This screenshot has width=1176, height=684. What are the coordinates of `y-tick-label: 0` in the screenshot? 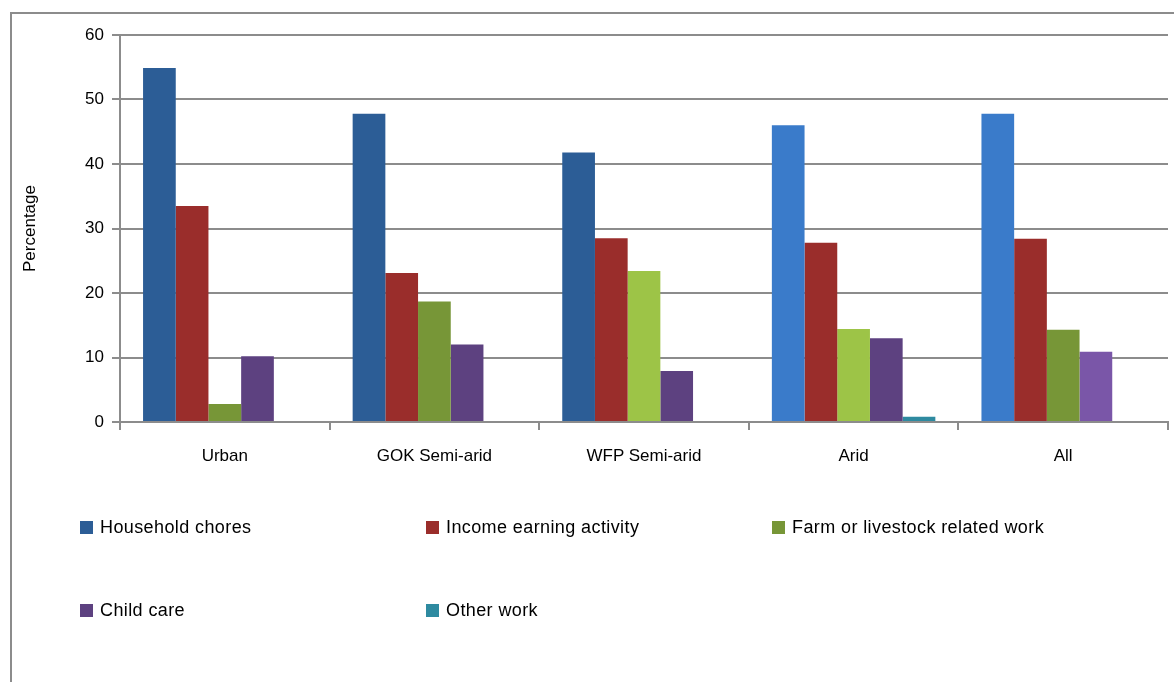 It's located at (99, 421).